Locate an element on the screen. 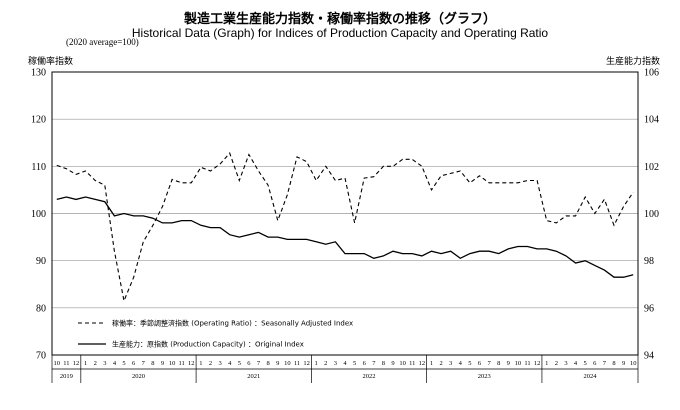 The width and height of the screenshot is (680, 410). year-label: 2020 is located at coordinates (138, 376).